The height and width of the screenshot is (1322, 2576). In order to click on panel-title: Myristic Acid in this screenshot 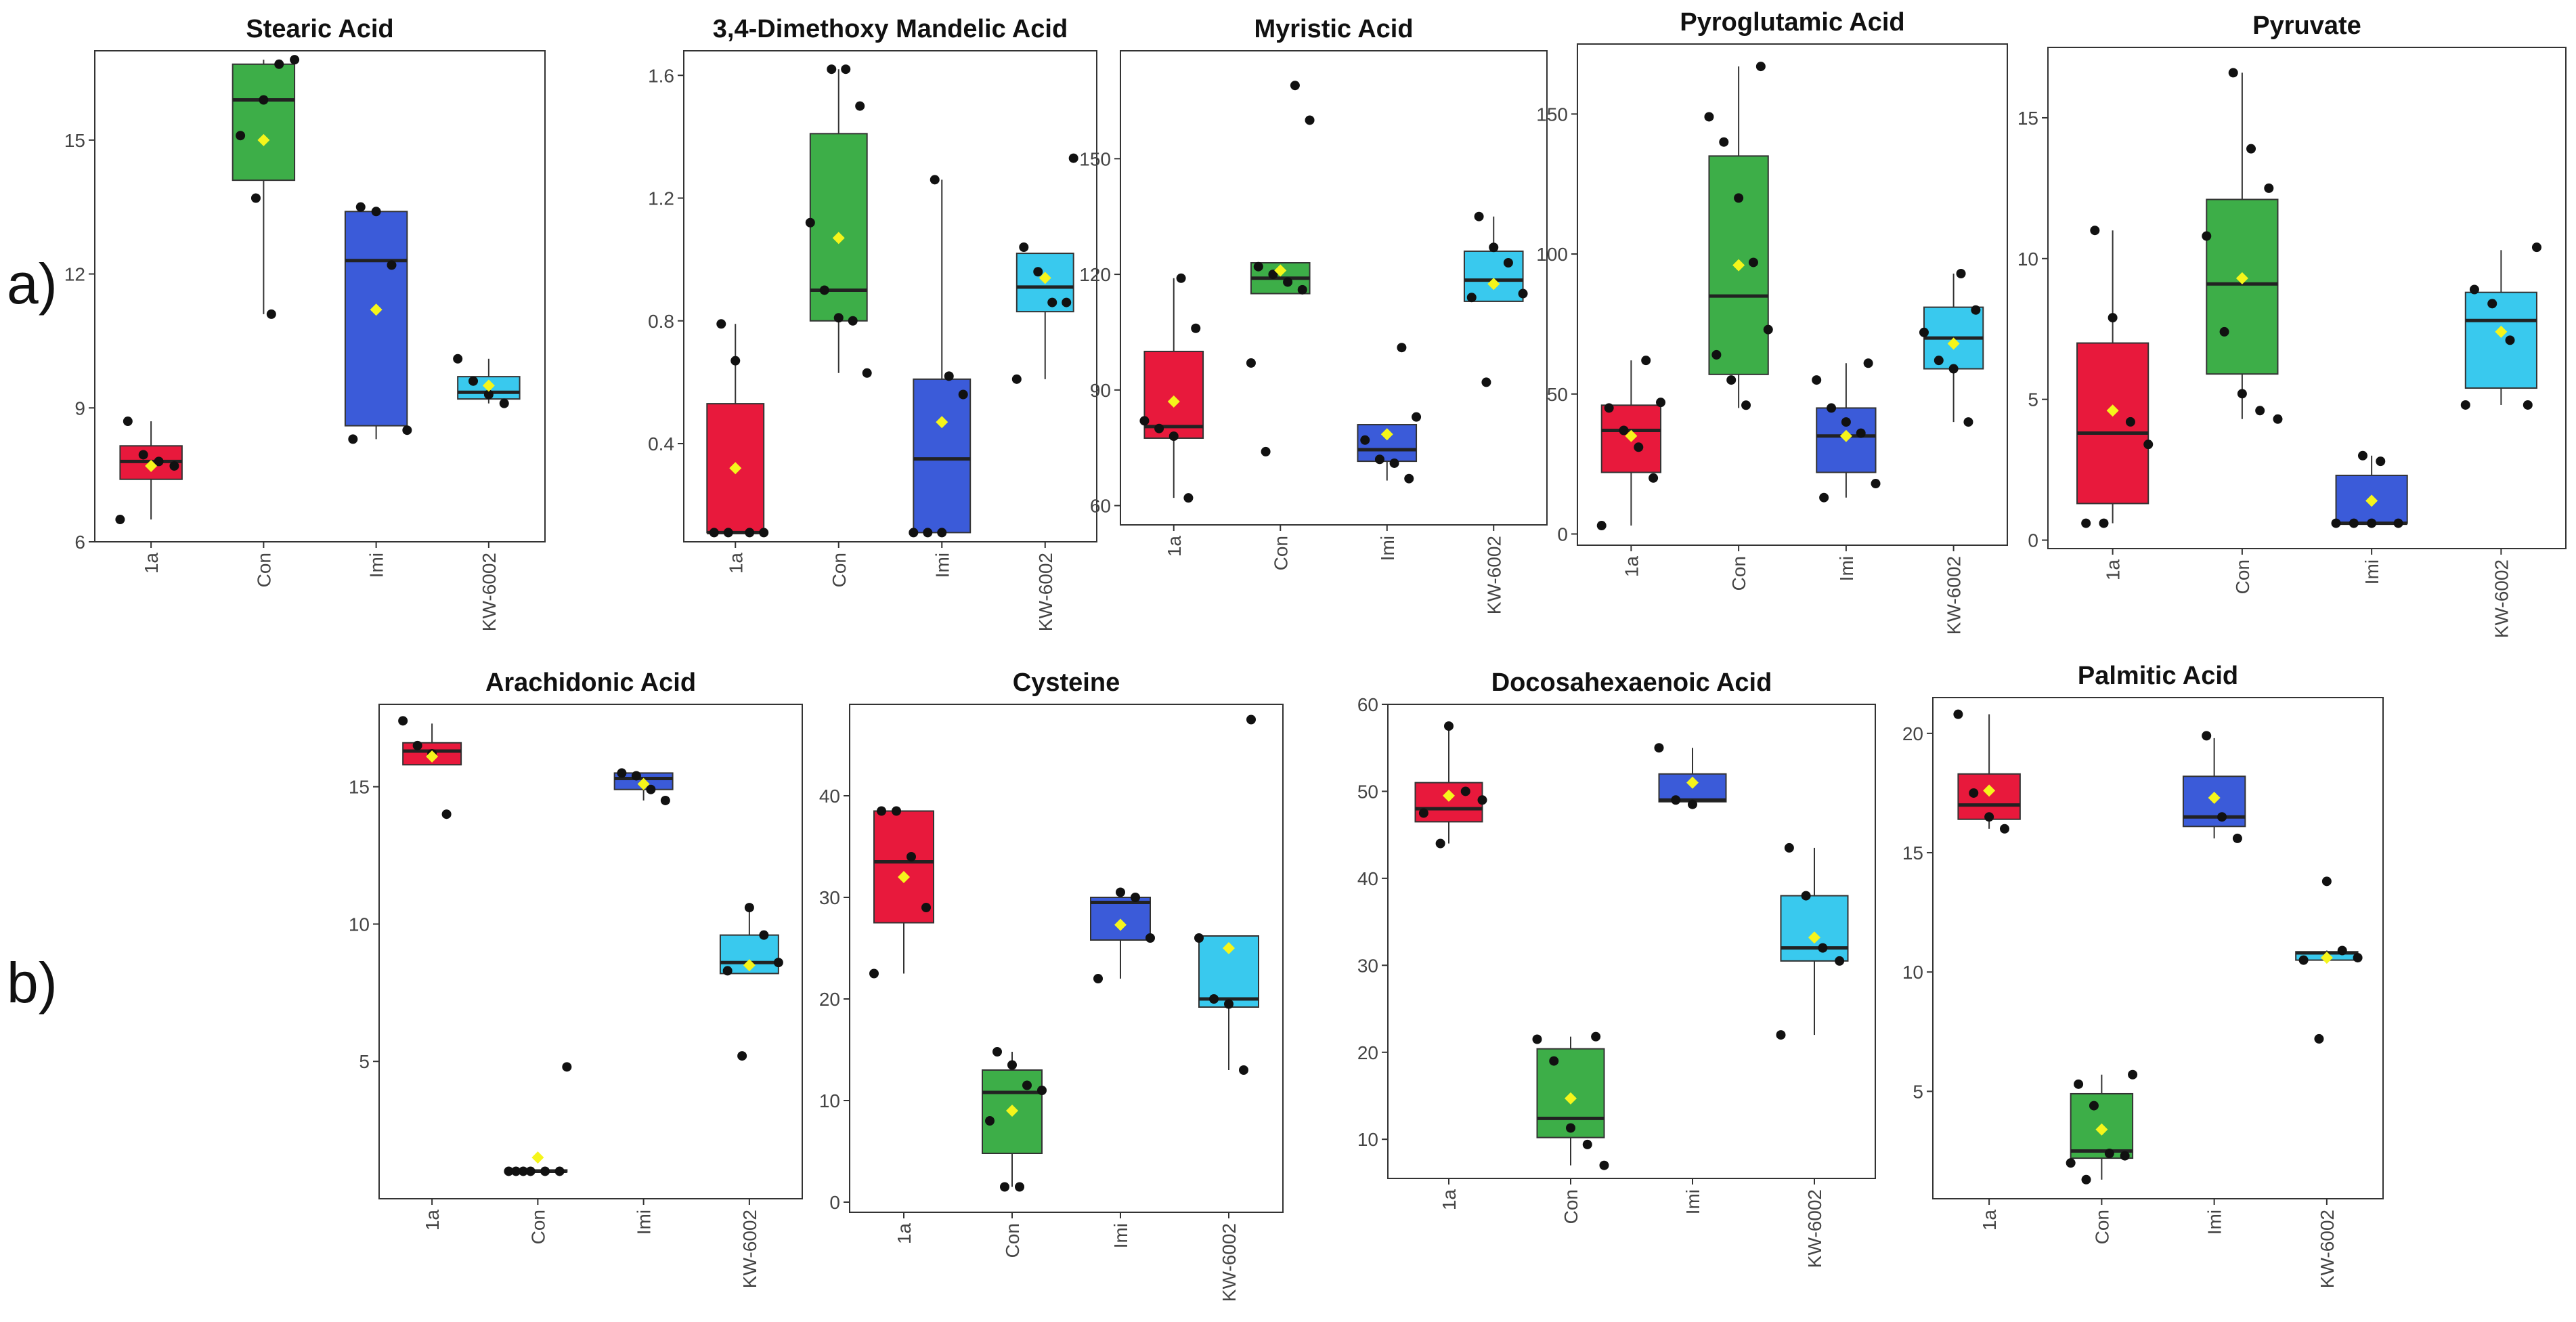, I will do `click(1333, 29)`.